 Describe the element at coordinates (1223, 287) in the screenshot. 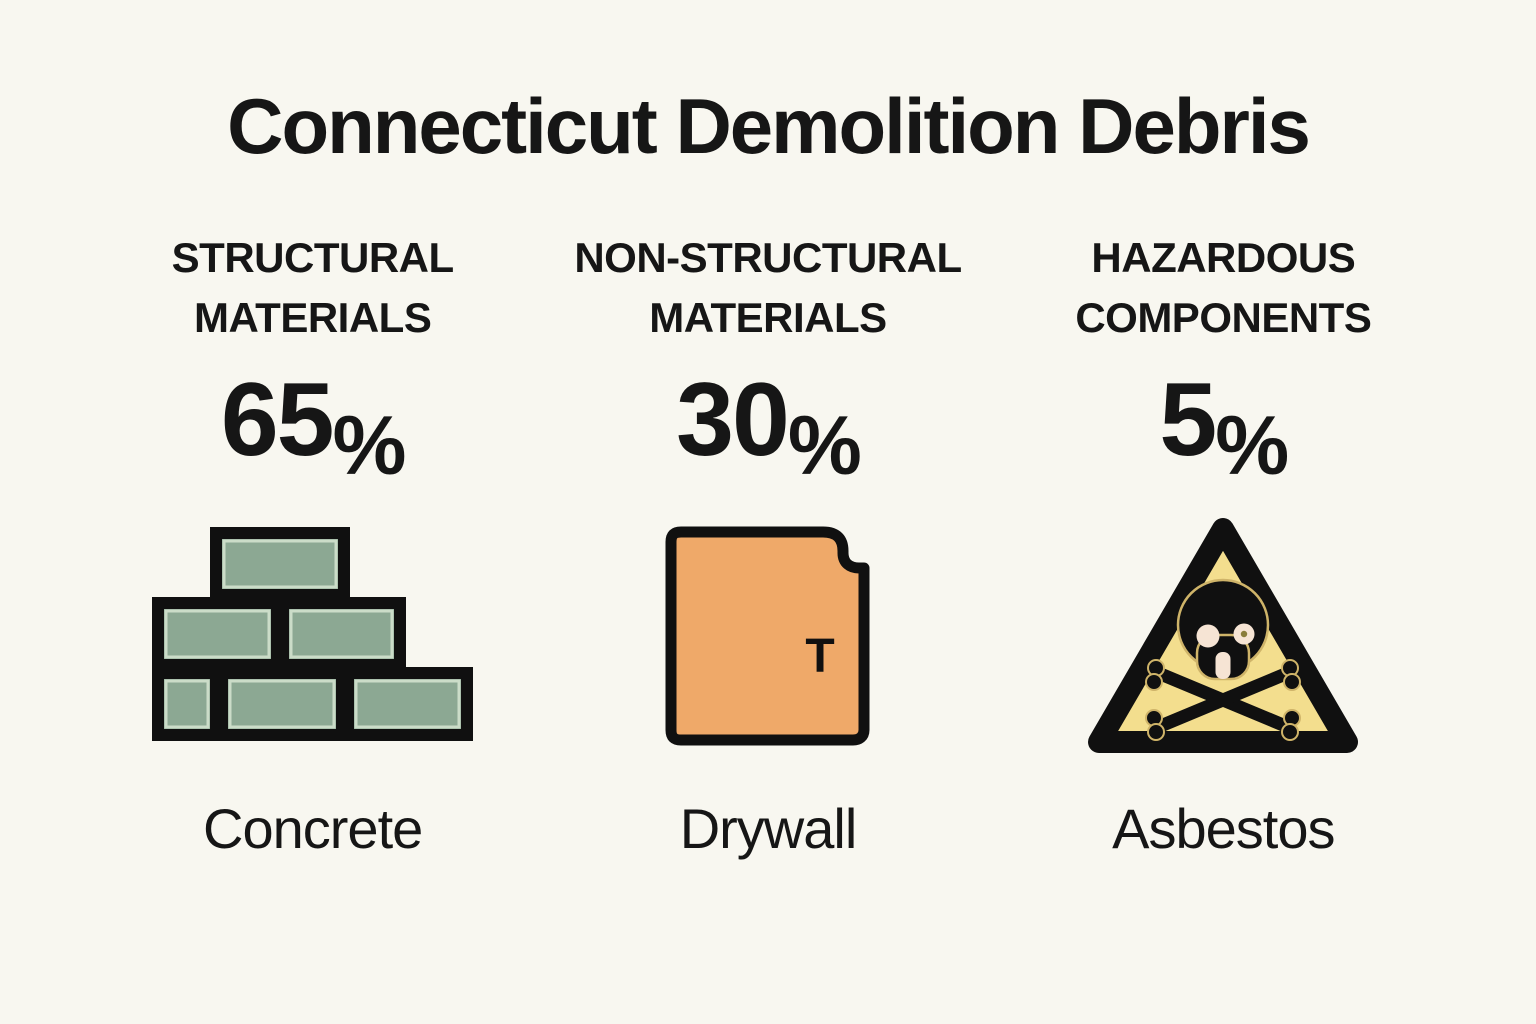

I see `column-header: HAZARDOUS COMPONENTS` at that location.